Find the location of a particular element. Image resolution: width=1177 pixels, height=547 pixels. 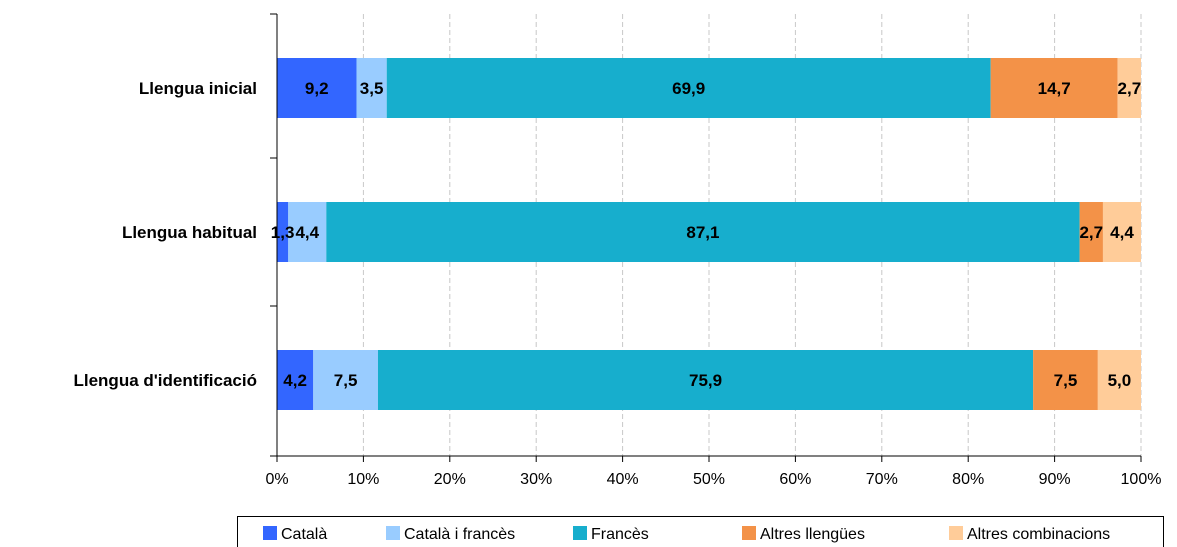

data-label: 9,2 is located at coordinates (317, 88).